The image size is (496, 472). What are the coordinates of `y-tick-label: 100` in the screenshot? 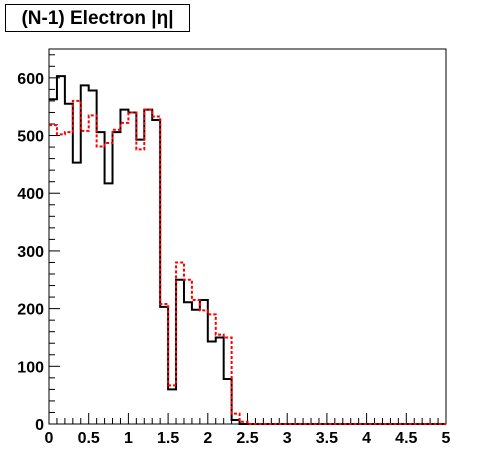 It's located at (30, 367).